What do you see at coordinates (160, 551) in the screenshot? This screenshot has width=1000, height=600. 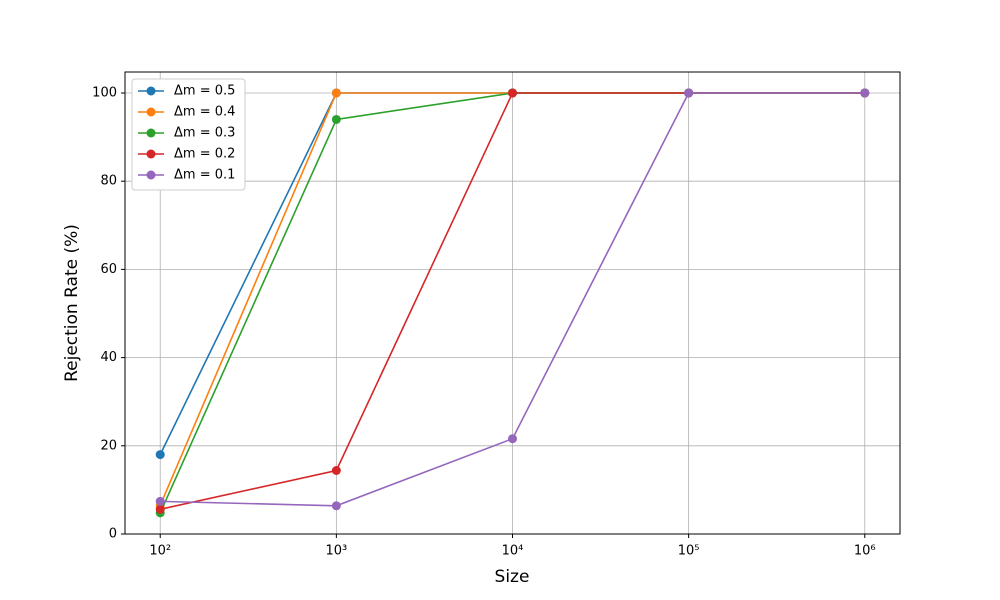 I see `x-tick-label: 10²` at bounding box center [160, 551].